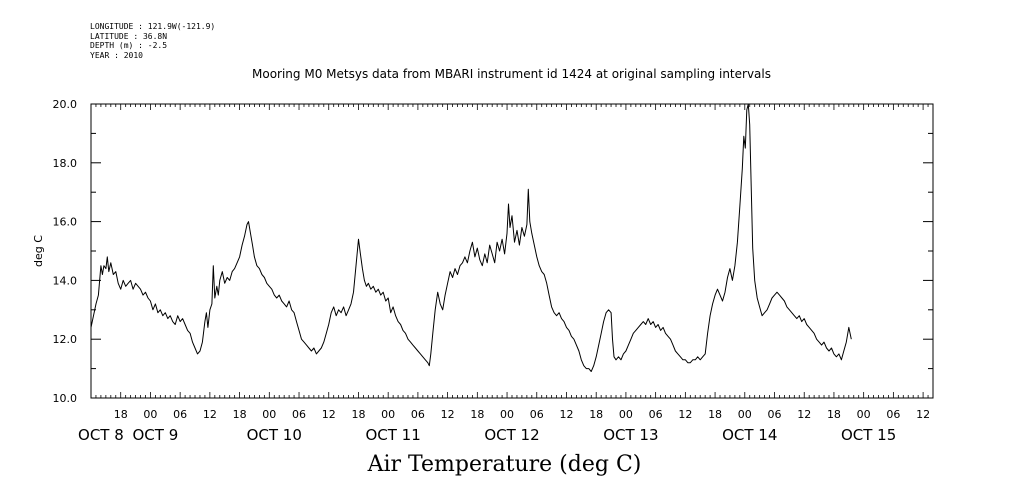 This screenshot has height=504, width=1009. I want to click on year-label: YEAR : 2010, so click(116, 55).